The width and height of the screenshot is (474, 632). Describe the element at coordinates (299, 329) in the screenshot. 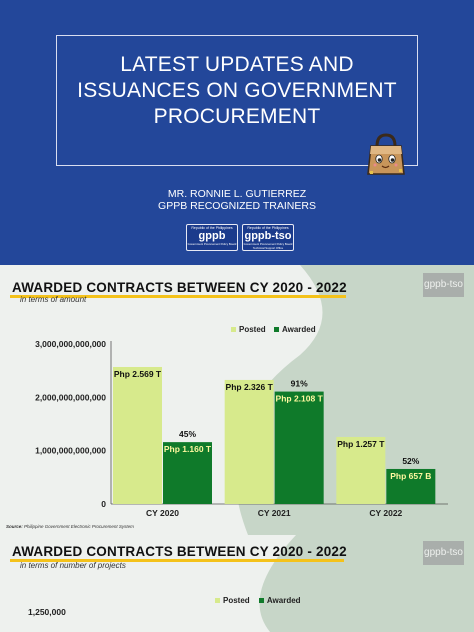

I see `legend-label-awarded: Awarded` at that location.